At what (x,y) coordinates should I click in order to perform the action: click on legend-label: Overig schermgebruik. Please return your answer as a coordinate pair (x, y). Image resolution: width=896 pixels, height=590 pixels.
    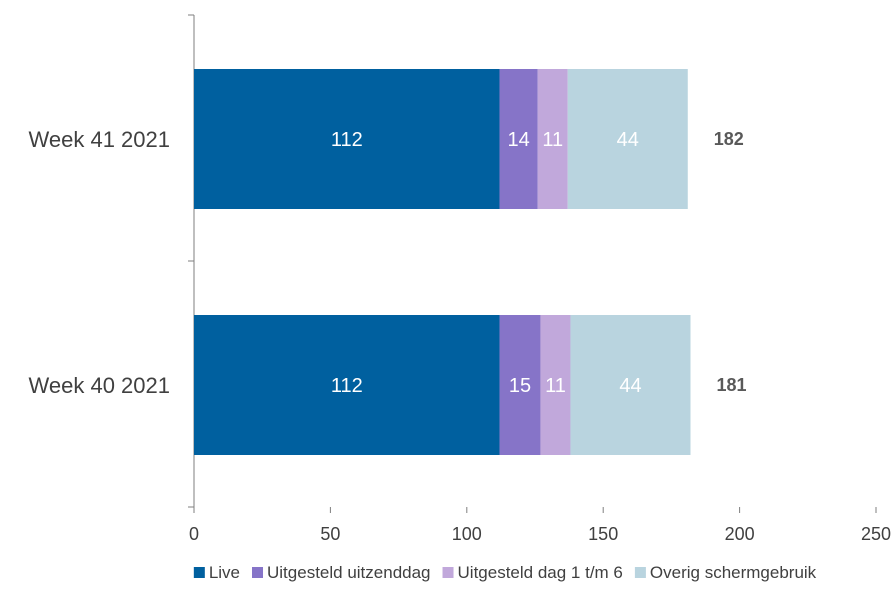
    Looking at the image, I should click on (733, 572).